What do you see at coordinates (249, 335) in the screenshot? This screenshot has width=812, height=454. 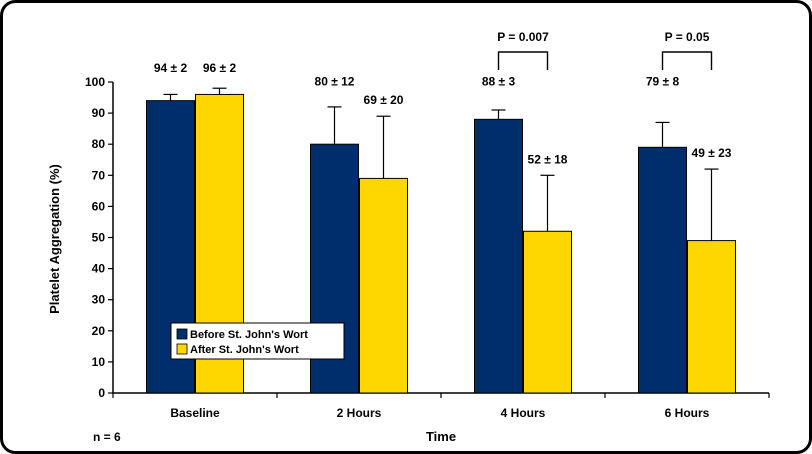 I see `legend-label-before: Before St. John's Wort` at bounding box center [249, 335].